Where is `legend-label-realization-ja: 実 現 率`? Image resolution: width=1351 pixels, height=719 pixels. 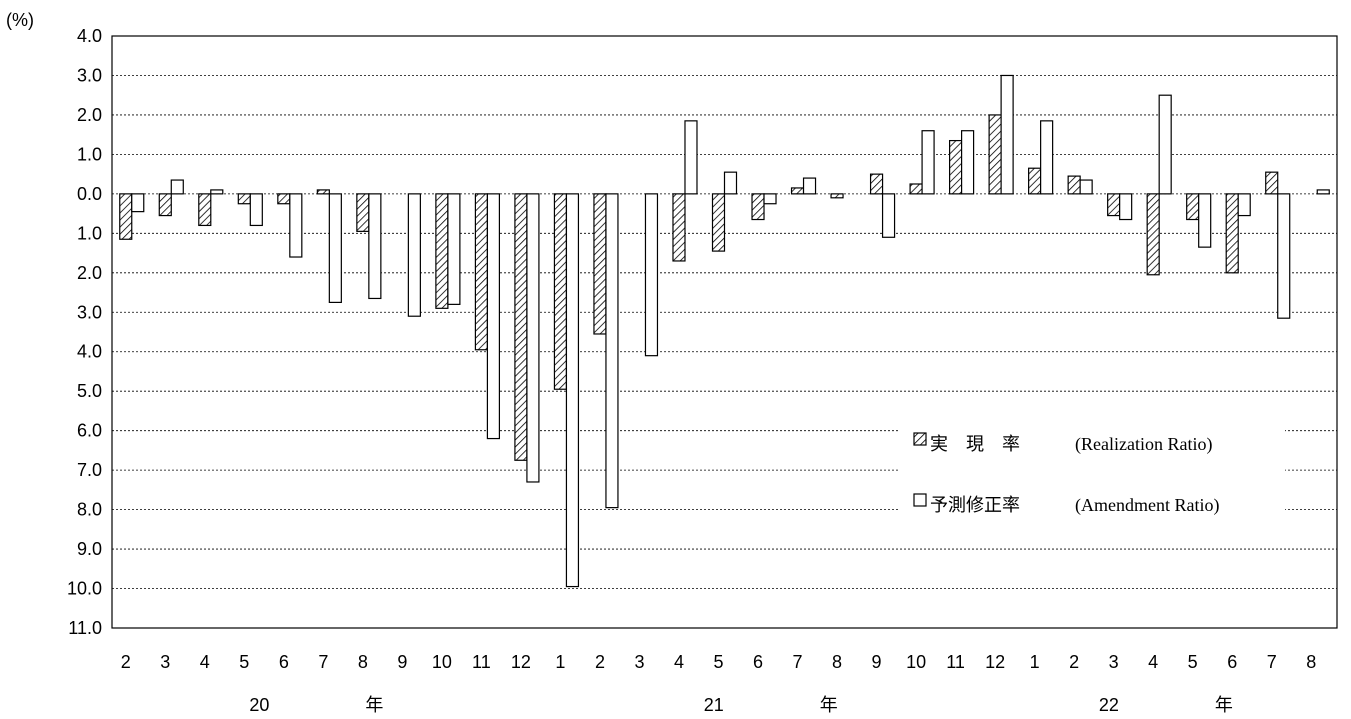 legend-label-realization-ja: 実 現 率 is located at coordinates (975, 444).